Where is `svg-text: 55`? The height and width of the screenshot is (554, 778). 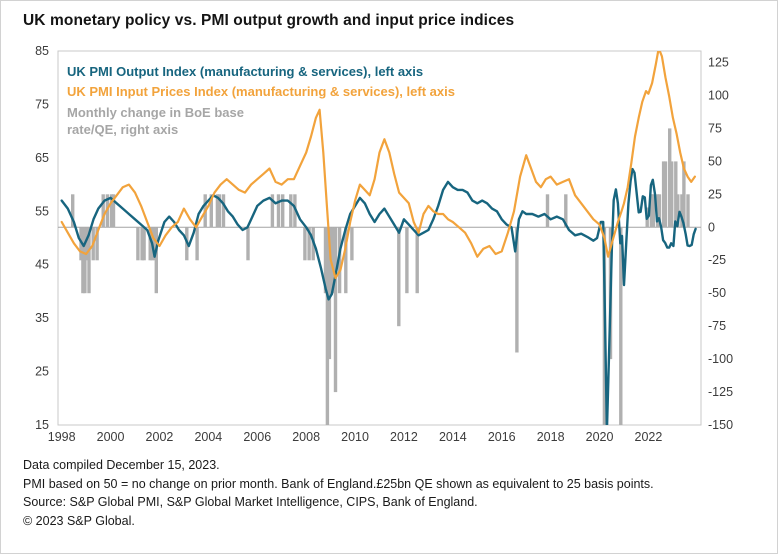 svg-text: 55 is located at coordinates (42, 211).